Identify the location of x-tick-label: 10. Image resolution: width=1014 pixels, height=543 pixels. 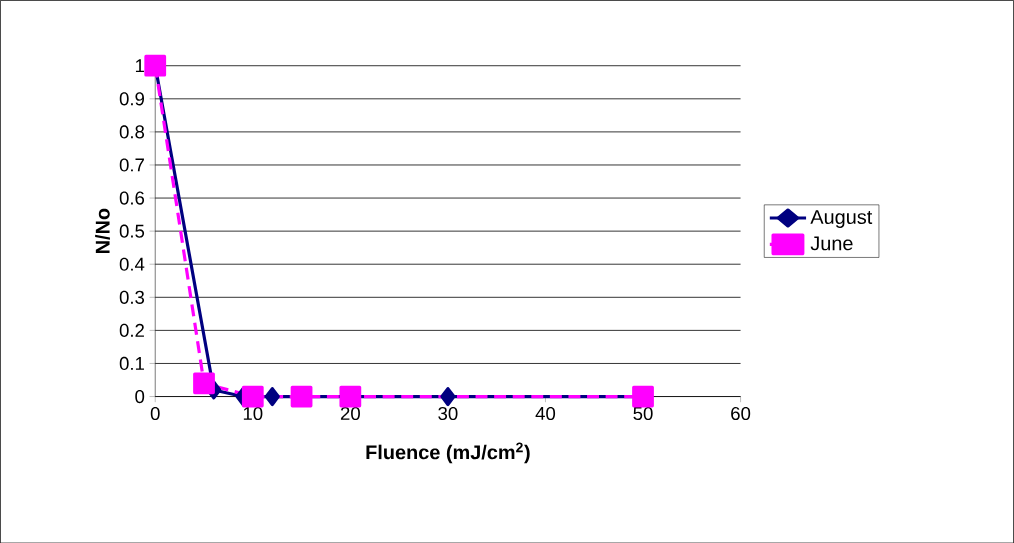
(253, 413).